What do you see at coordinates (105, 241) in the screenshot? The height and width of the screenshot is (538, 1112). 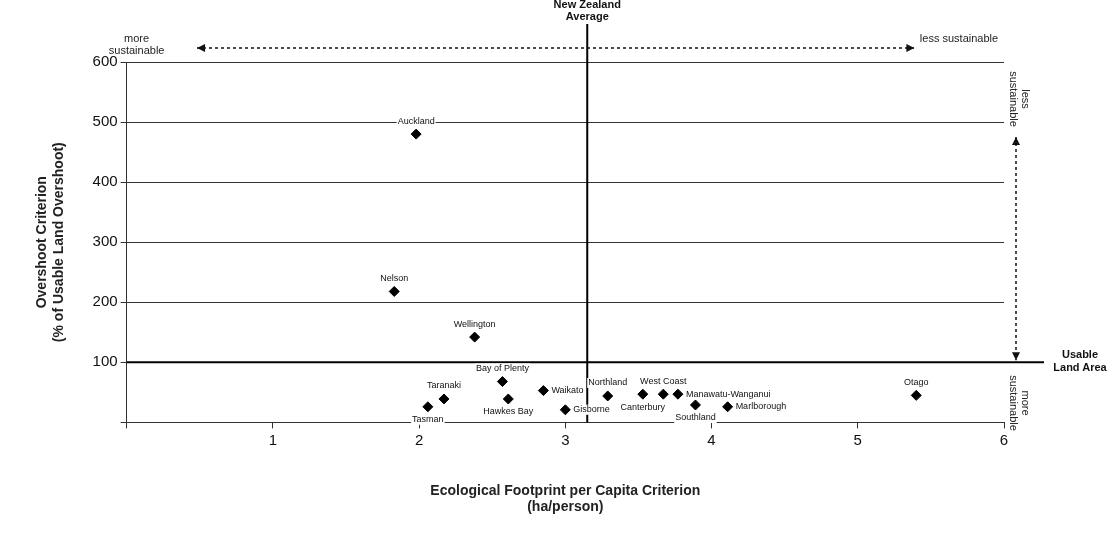 I see `y-tick-label: 300` at bounding box center [105, 241].